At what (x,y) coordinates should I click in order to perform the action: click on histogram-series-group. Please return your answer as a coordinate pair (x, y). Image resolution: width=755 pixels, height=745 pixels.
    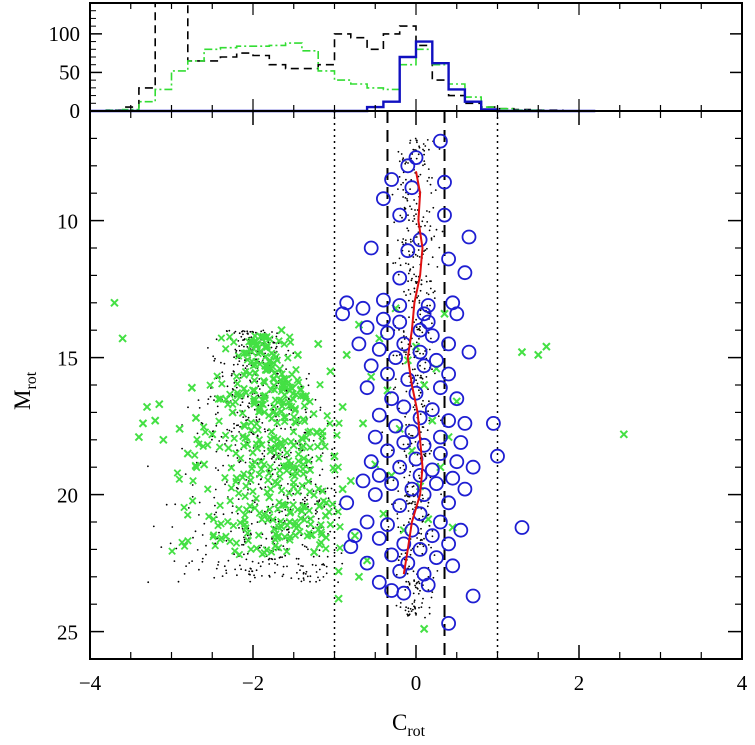
    Looking at the image, I should click on (343, 57).